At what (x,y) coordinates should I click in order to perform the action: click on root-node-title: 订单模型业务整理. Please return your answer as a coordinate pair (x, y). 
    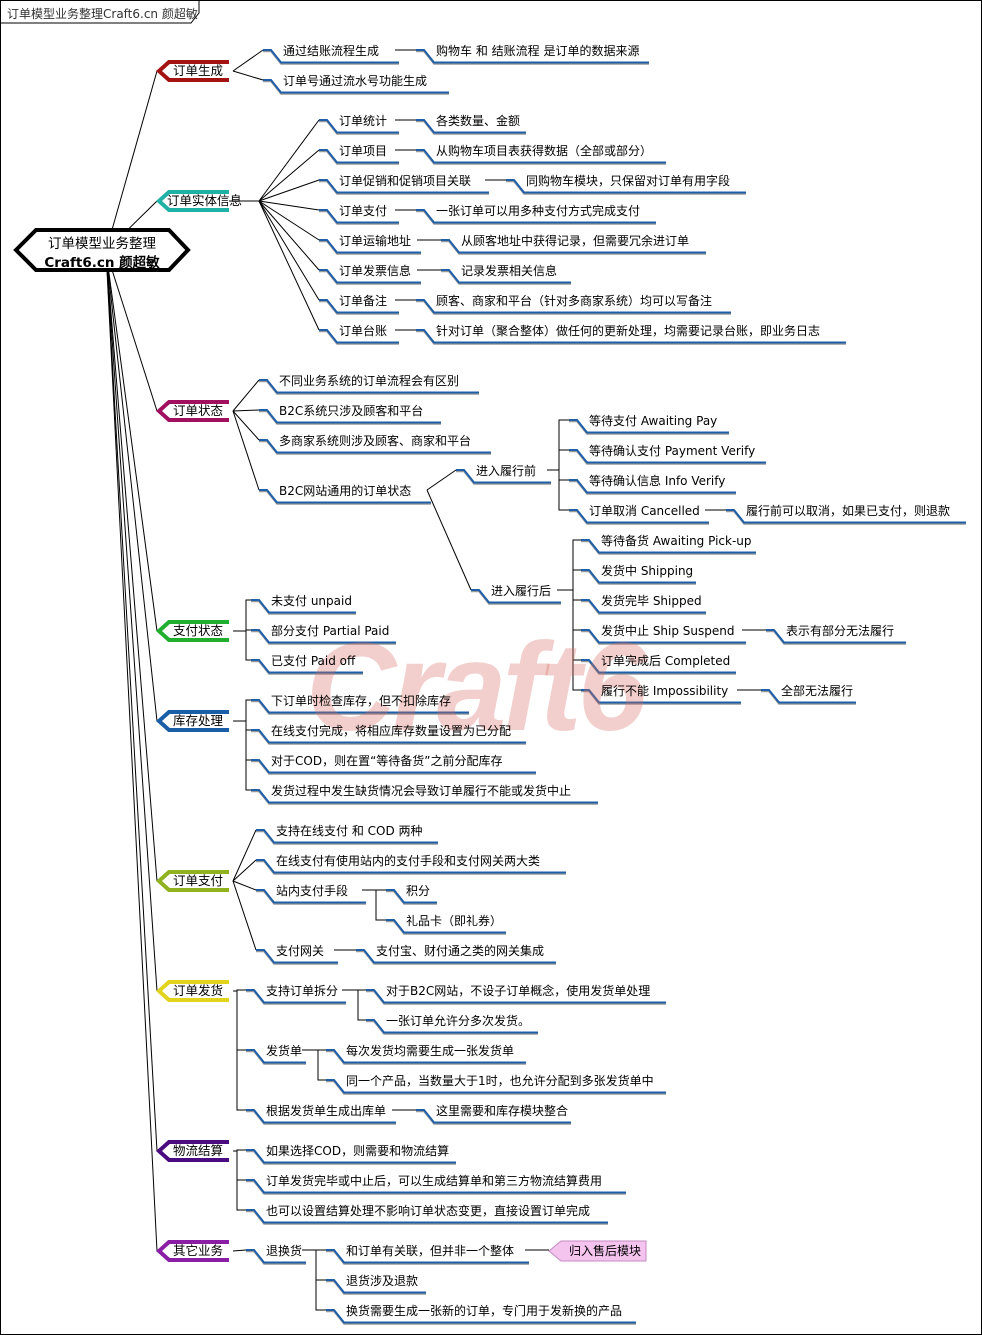
    Looking at the image, I should click on (102, 244).